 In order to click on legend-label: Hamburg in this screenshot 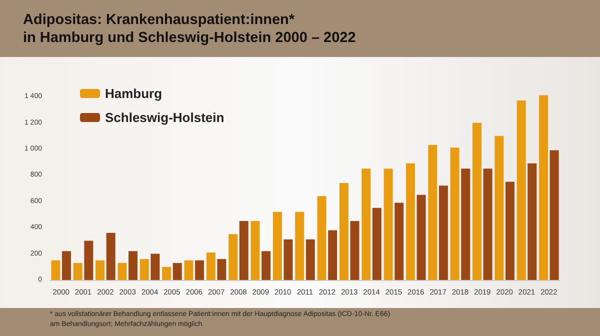, I will do `click(133, 93)`.